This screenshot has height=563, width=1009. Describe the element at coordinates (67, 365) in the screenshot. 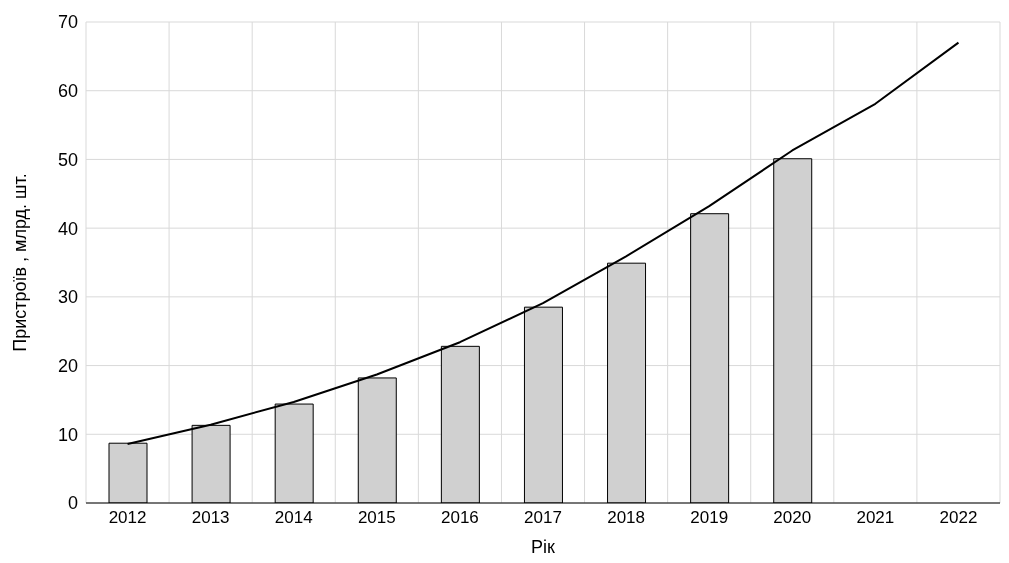

I see `y-tick-label: 20` at that location.